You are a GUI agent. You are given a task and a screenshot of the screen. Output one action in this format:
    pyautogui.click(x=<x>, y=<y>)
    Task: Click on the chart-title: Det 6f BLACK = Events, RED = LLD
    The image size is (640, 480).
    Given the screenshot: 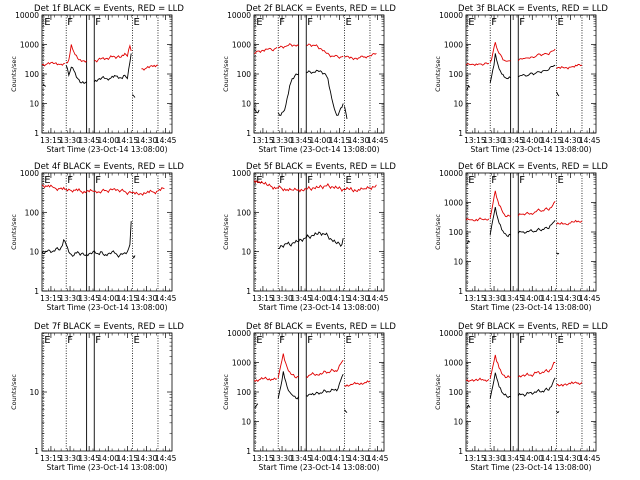 What is the action you would take?
    pyautogui.click(x=533, y=167)
    